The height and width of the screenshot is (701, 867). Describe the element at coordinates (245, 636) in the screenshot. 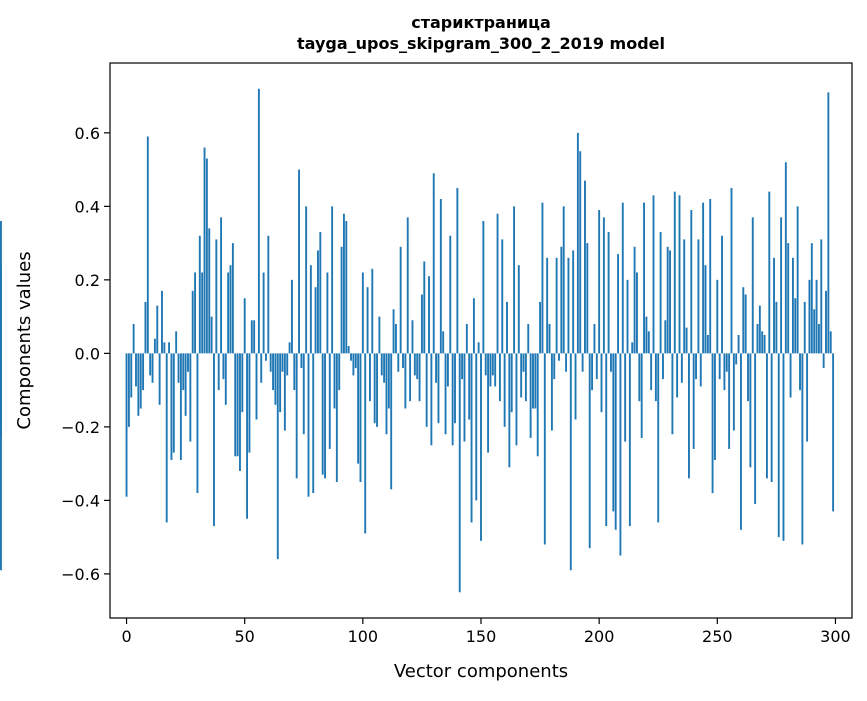

I see `x-tick-label: 50` at that location.